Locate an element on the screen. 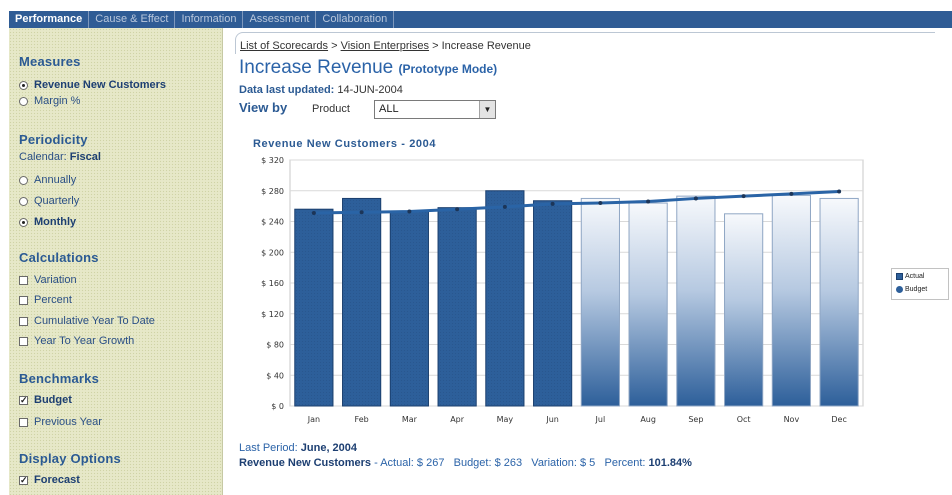  chart-legend: Actual Budget is located at coordinates (920, 284).